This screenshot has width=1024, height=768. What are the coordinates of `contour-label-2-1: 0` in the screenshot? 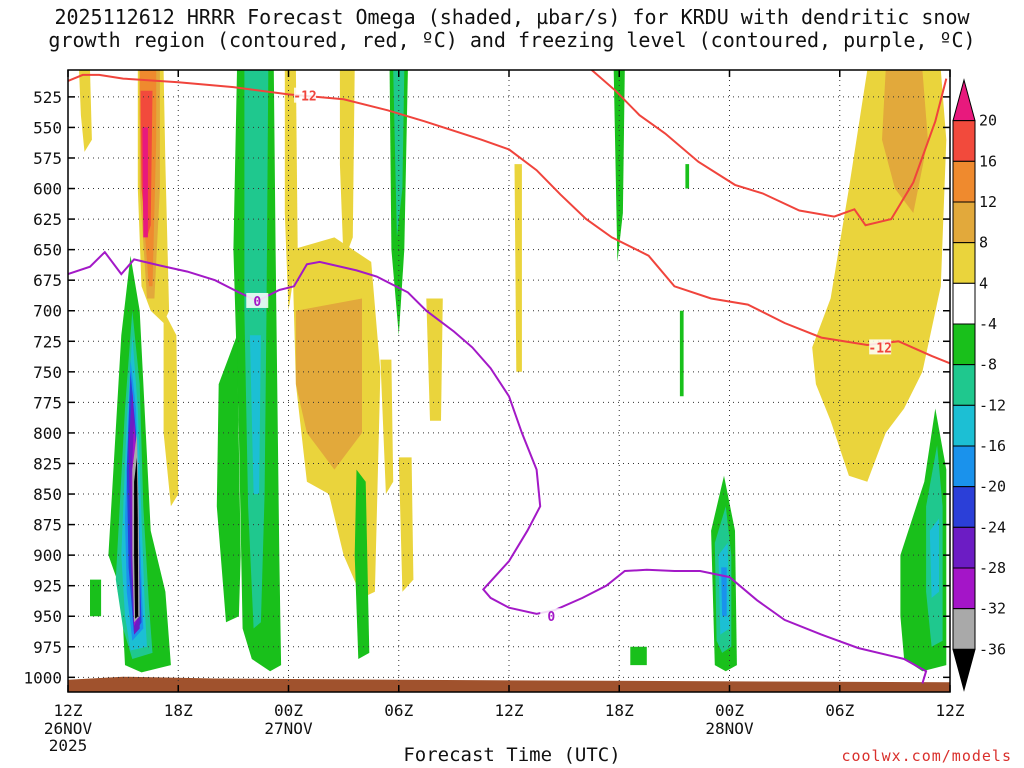 It's located at (551, 617).